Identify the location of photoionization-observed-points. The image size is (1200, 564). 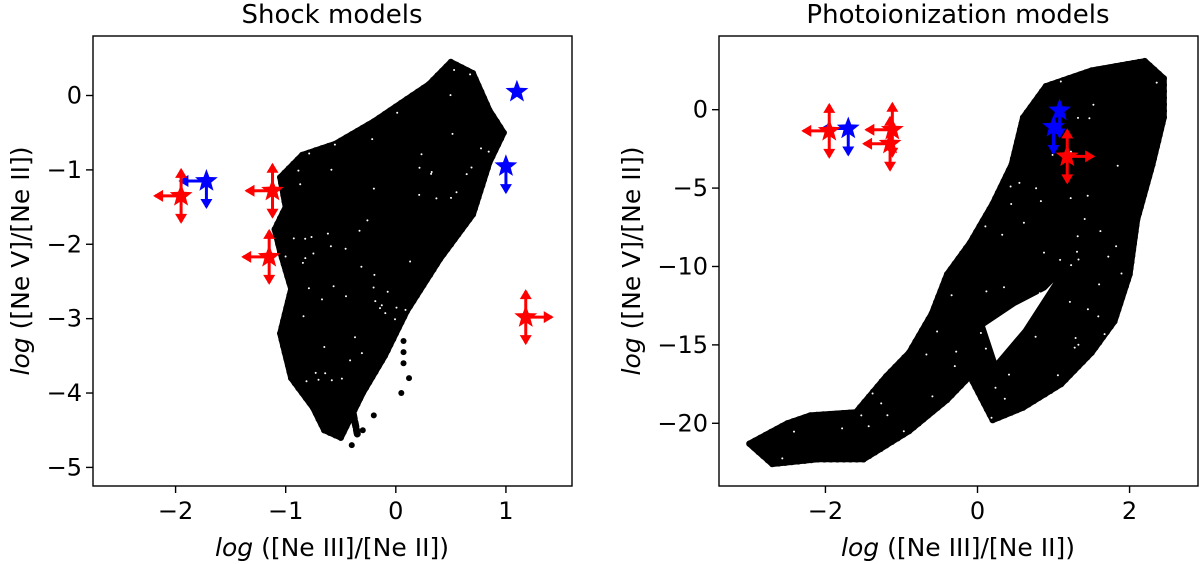
(948, 141).